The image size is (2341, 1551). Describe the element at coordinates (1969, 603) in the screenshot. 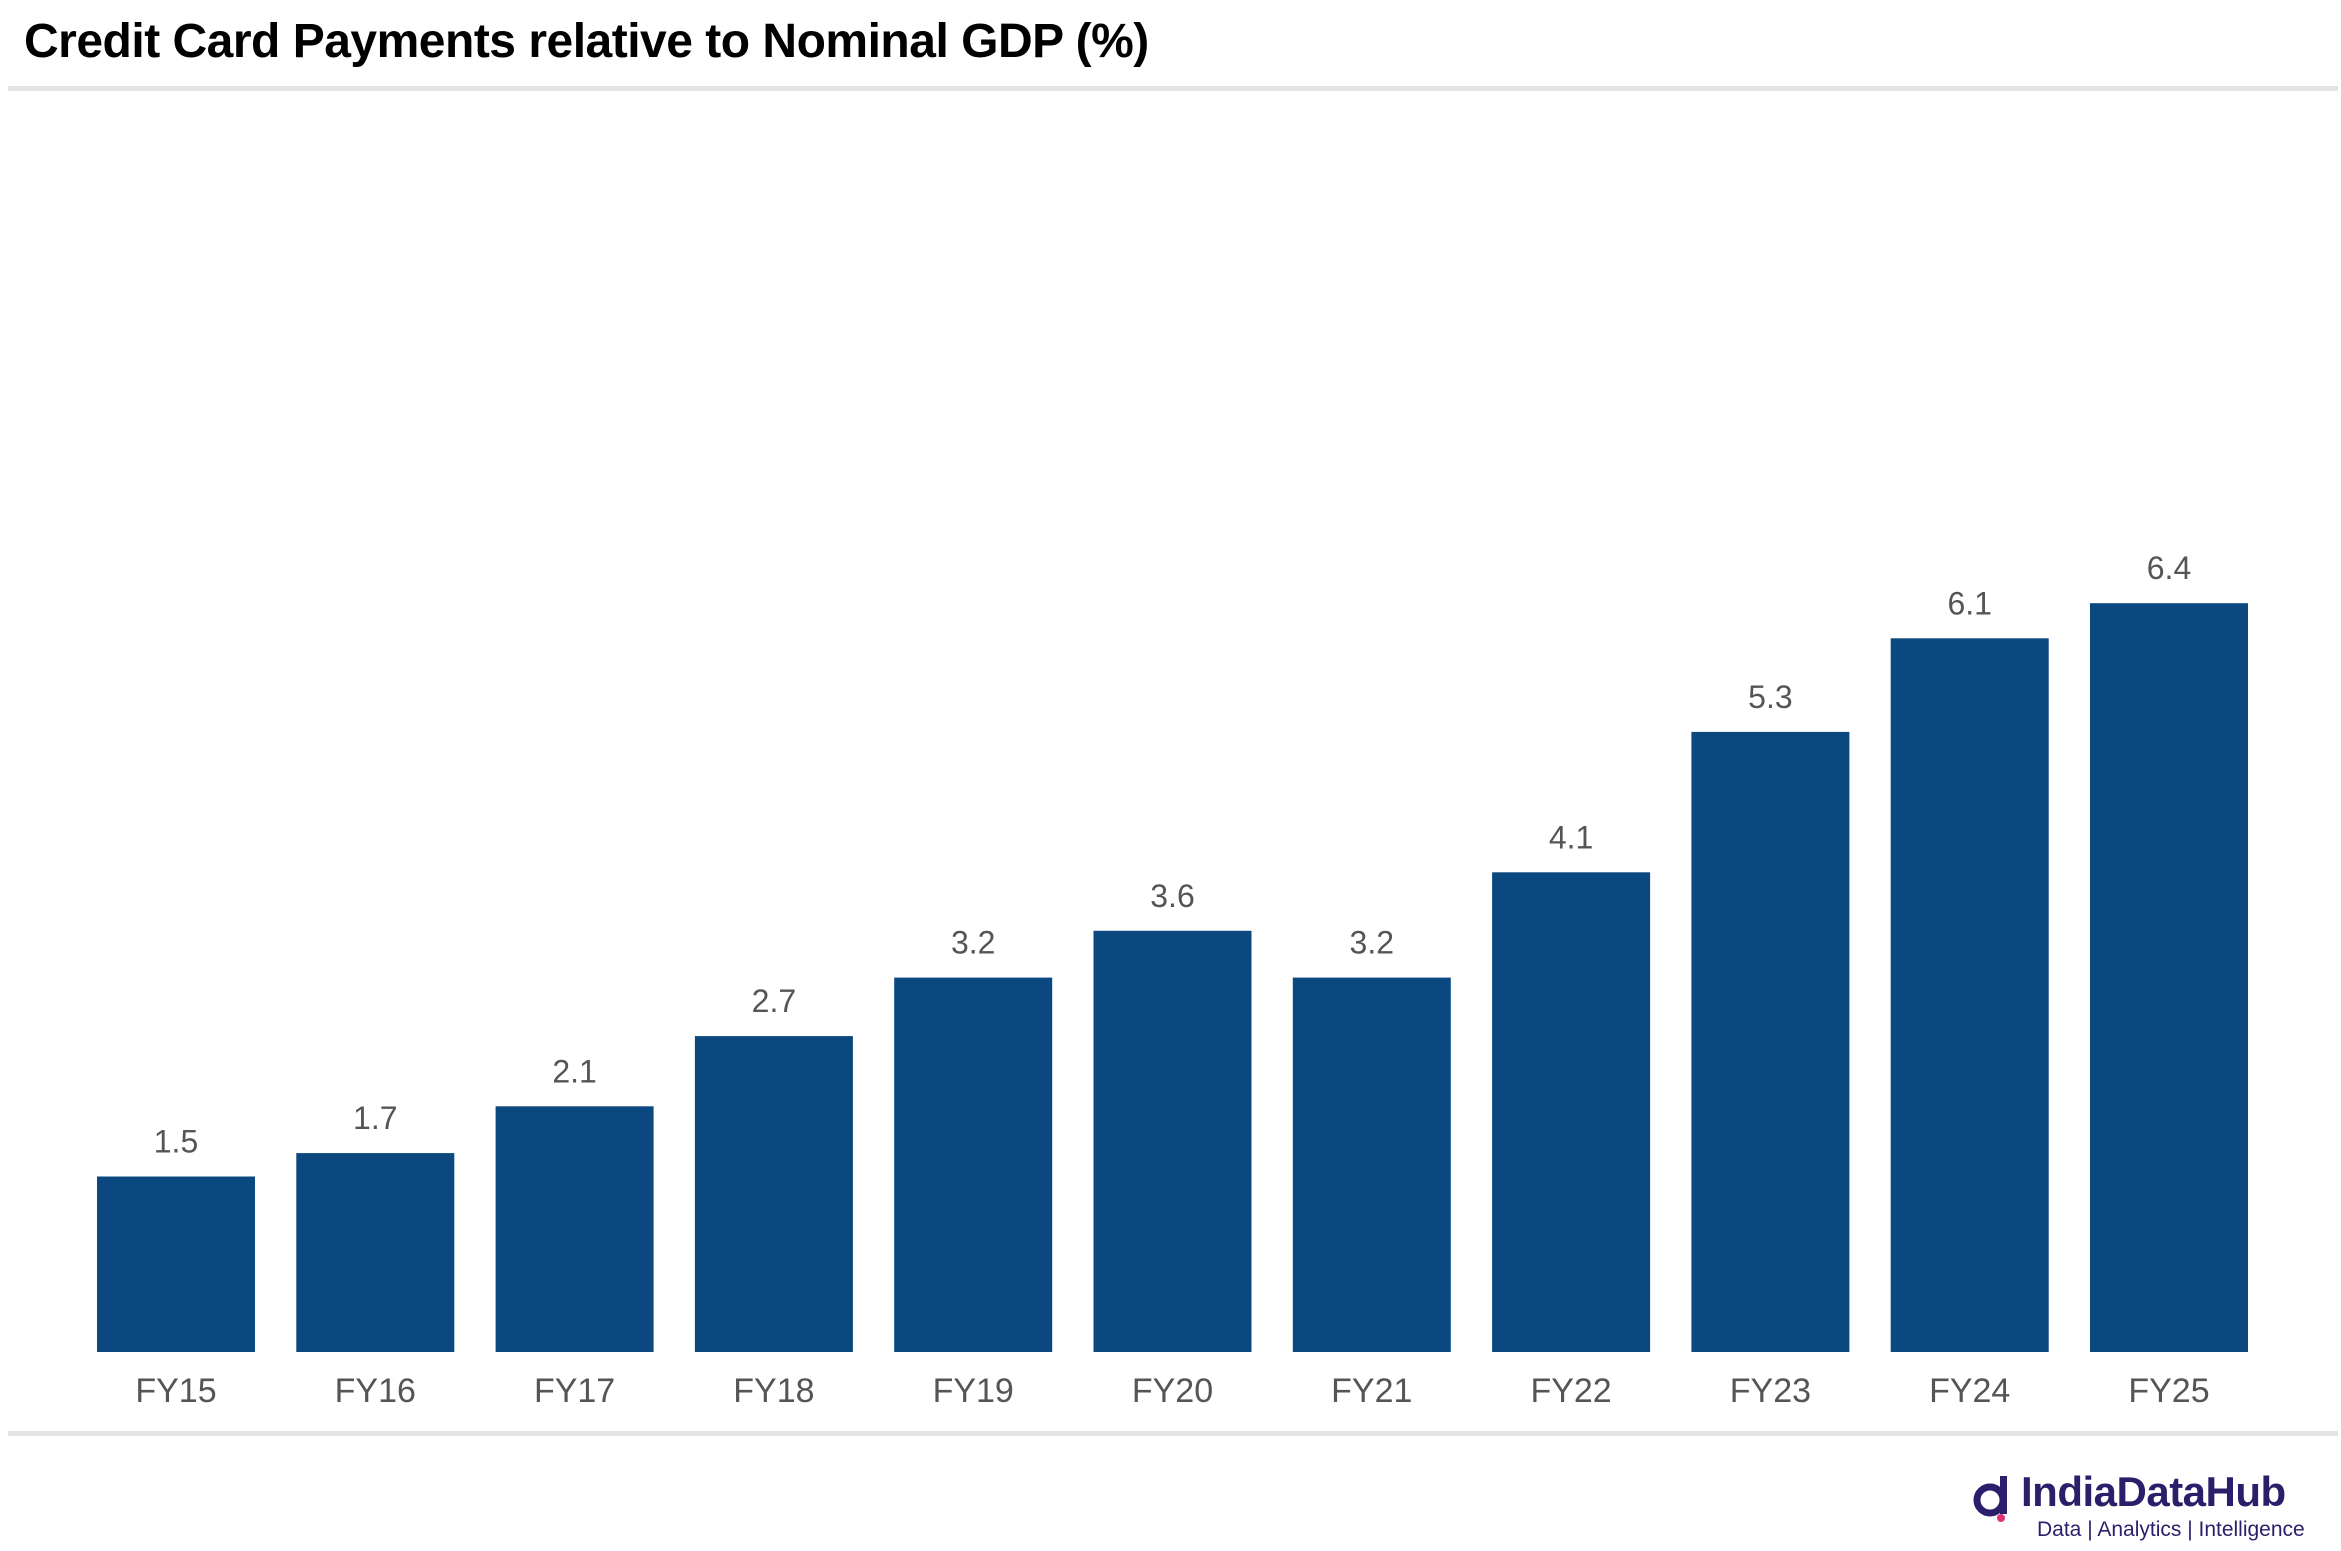

I see `data-label-fy24: 6.1` at that location.